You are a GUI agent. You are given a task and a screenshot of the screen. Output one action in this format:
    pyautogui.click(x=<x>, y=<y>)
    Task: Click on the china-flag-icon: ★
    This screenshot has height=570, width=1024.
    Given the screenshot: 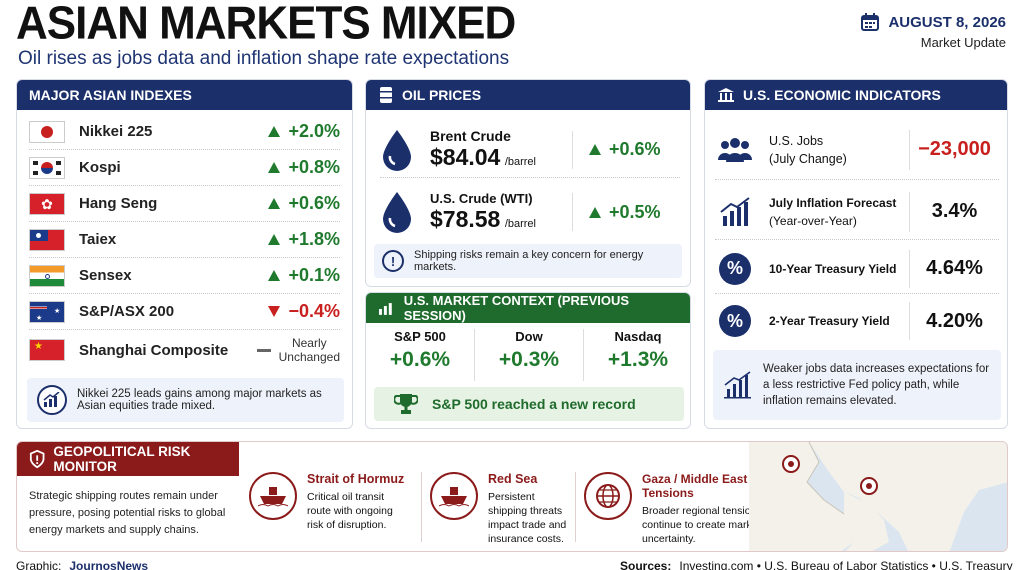 What is the action you would take?
    pyautogui.click(x=47, y=350)
    